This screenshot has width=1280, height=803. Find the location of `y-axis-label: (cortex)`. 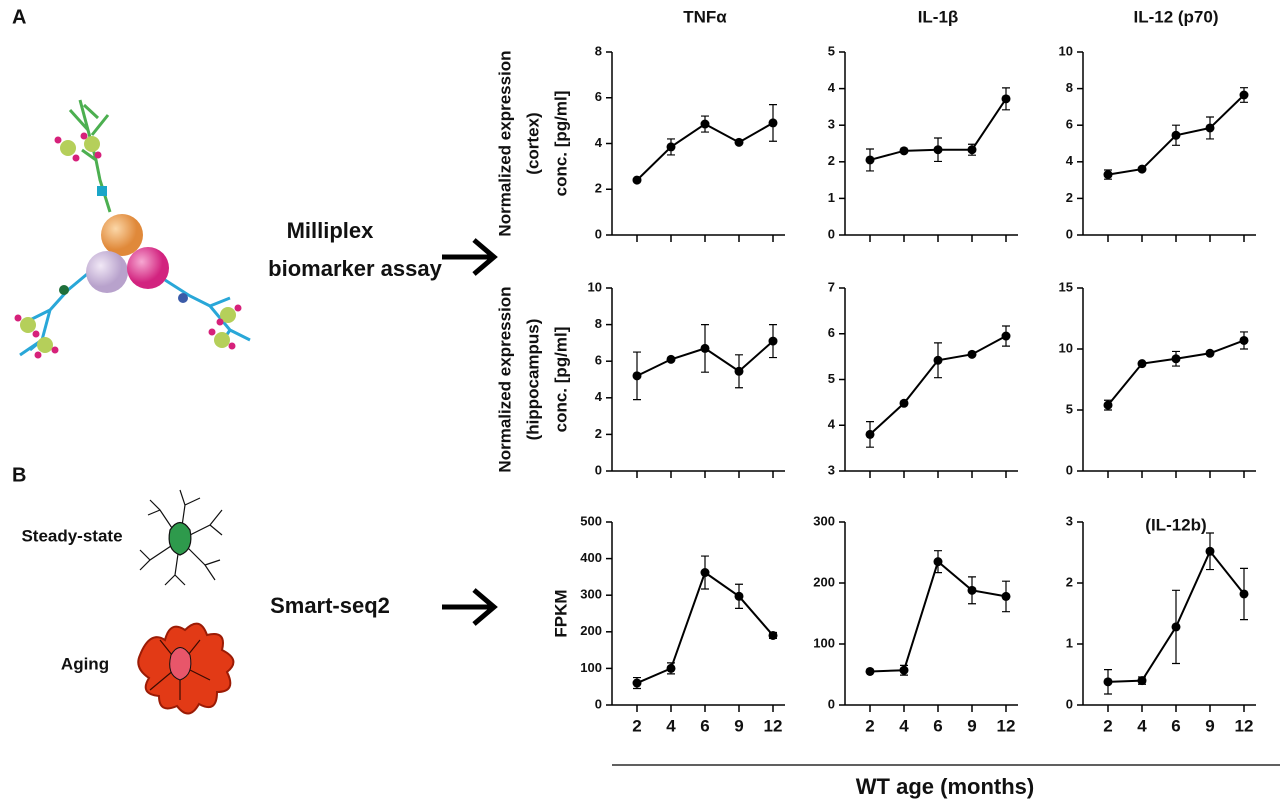

y-axis-label: (cortex) is located at coordinates (532, 143).